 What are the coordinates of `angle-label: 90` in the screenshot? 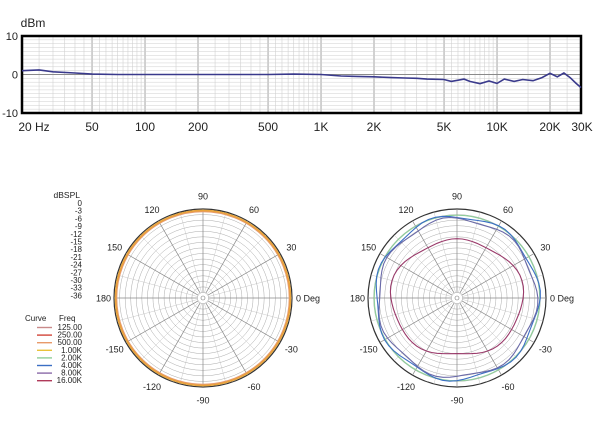 It's located at (457, 197).